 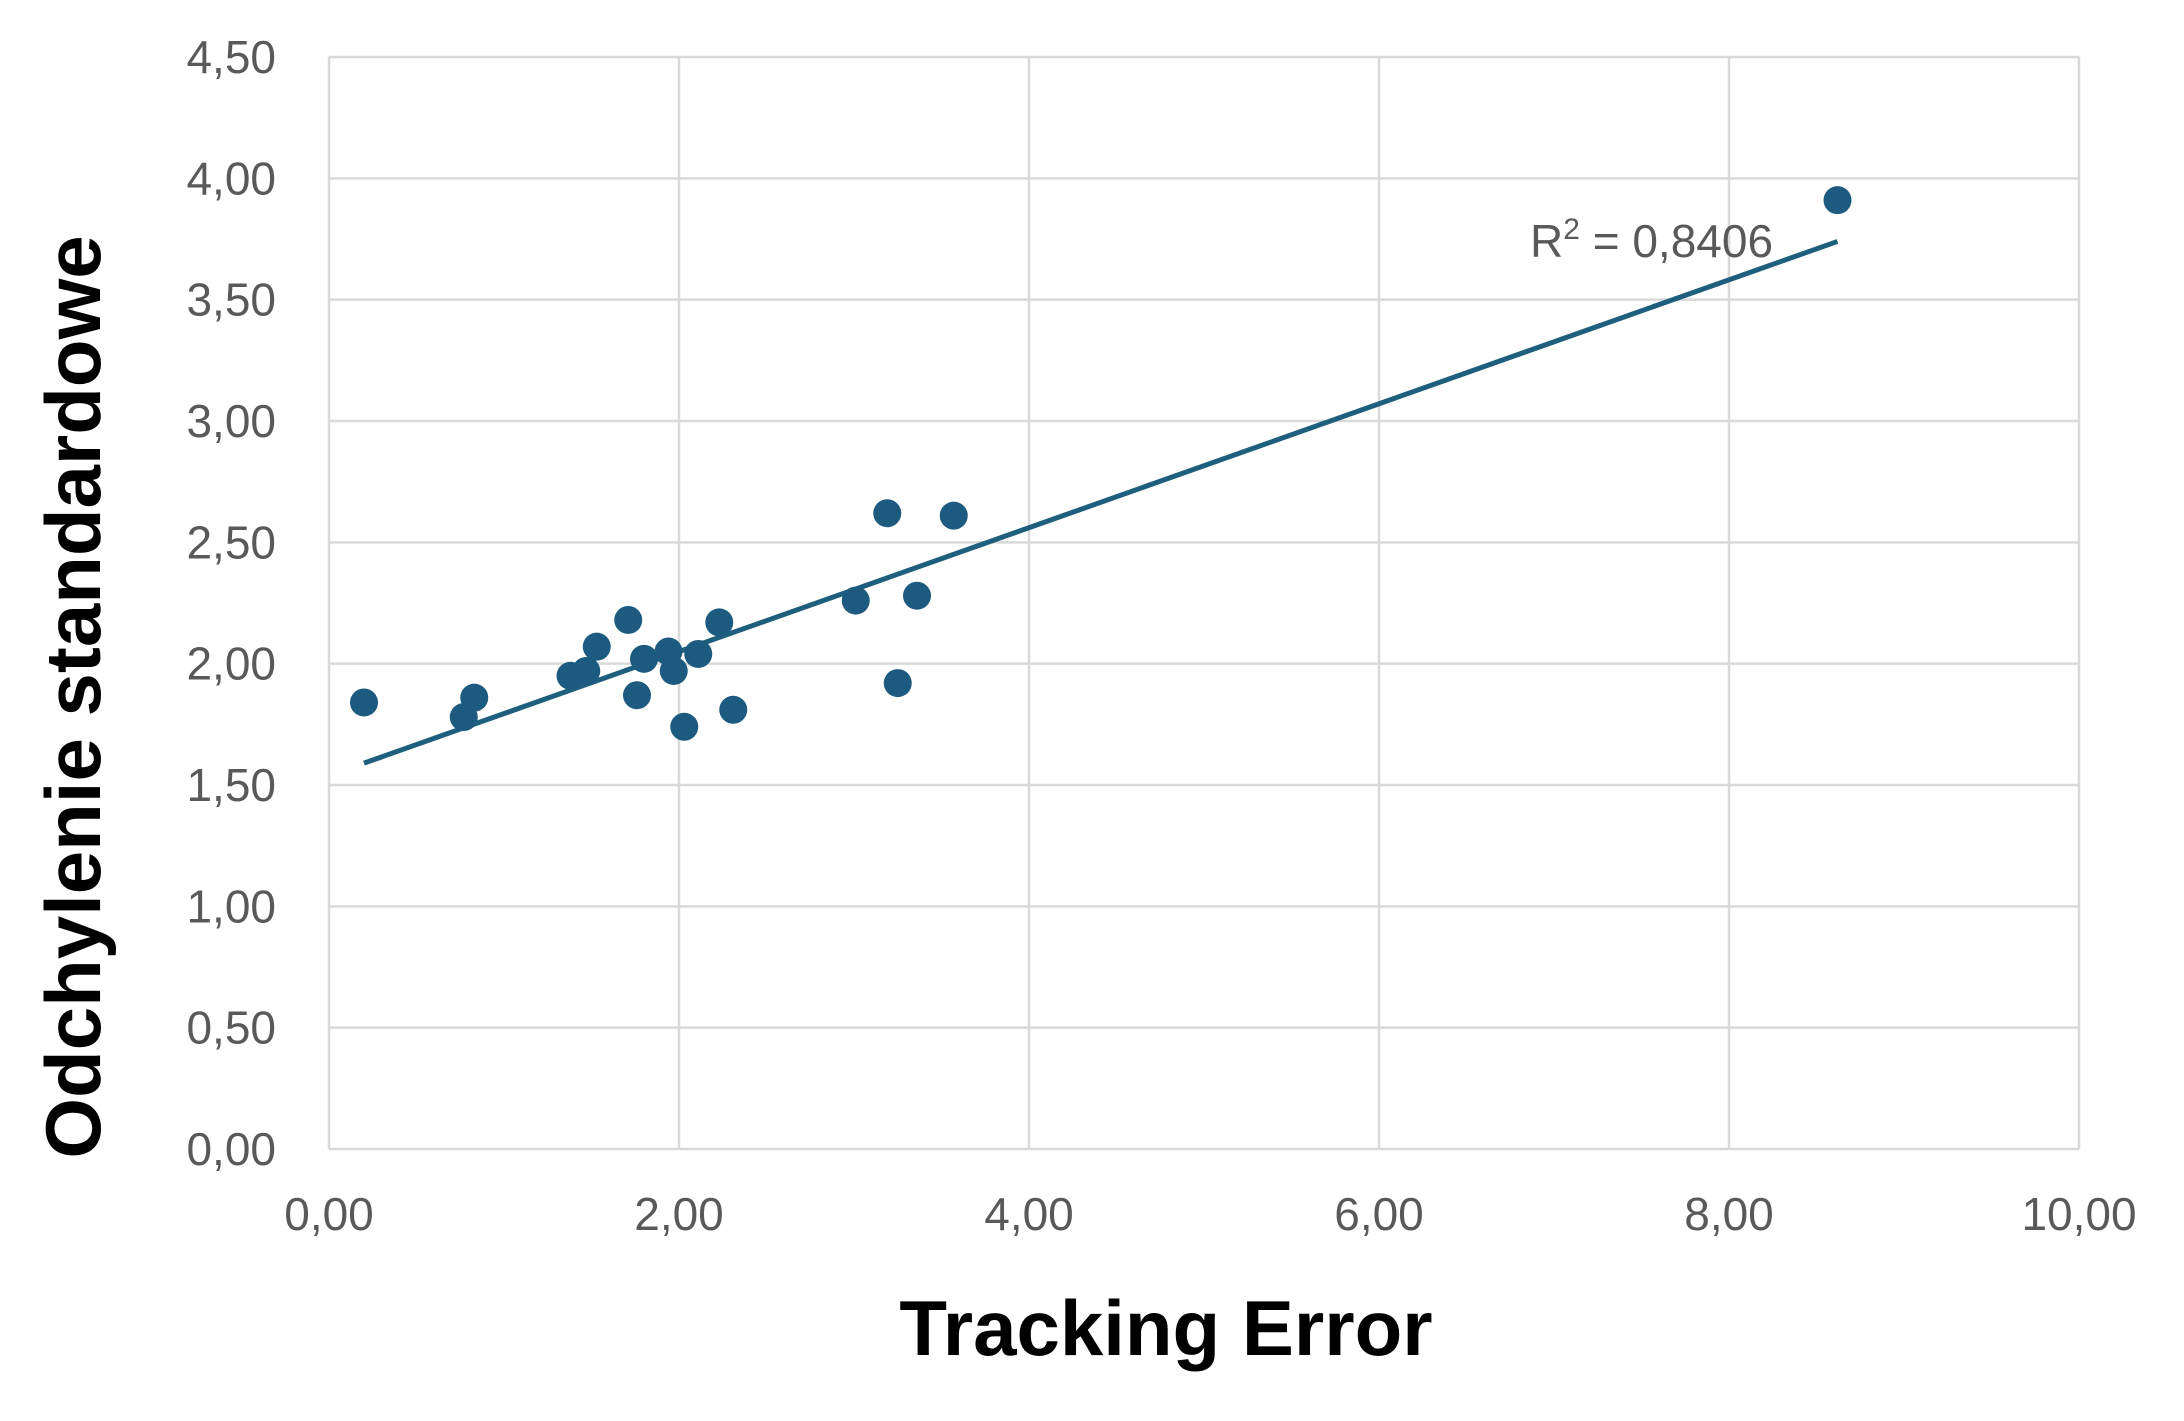 What do you see at coordinates (73, 696) in the screenshot?
I see `y-axis-title: Odchylenie standardowe` at bounding box center [73, 696].